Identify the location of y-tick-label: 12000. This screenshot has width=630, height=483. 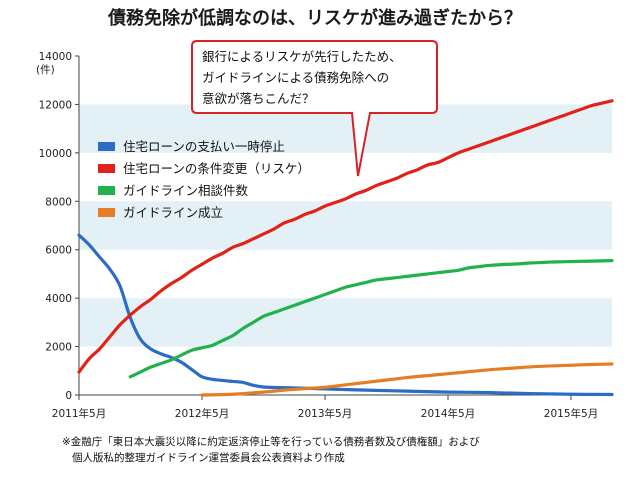
(55, 105).